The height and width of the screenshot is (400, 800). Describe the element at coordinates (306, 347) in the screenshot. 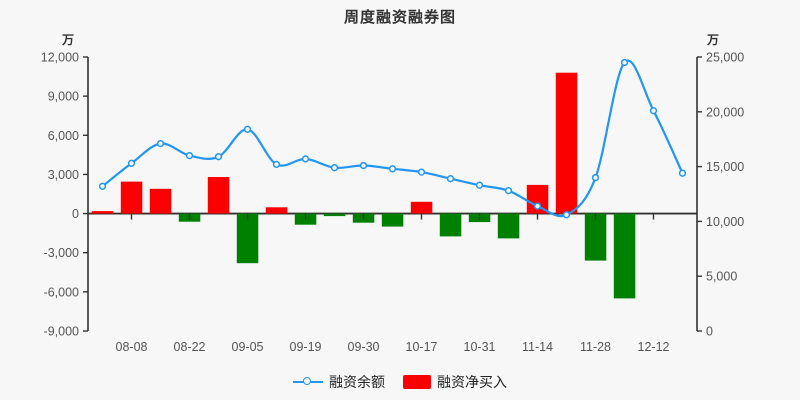

I see `x-axis-tick-label: 09-19` at that location.